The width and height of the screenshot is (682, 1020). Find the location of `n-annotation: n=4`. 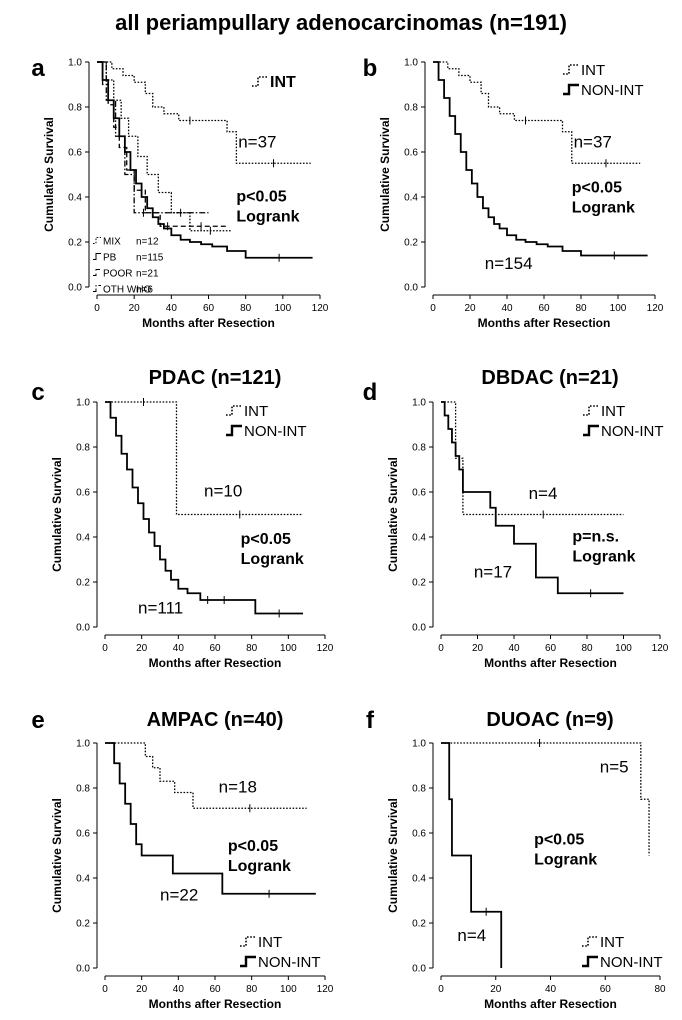

n-annotation: n=4 is located at coordinates (543, 493).